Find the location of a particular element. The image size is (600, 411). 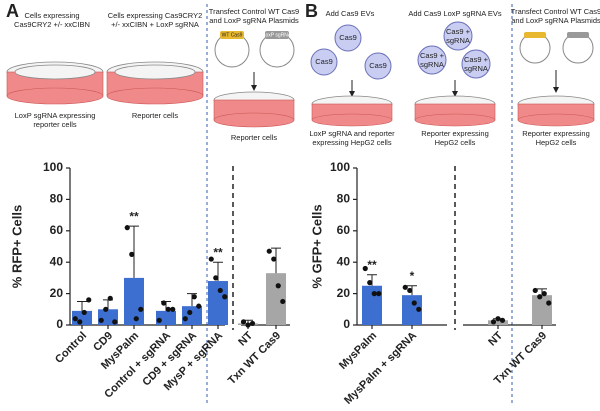

caption: Add Cas9 EVs is located at coordinates (350, 13).